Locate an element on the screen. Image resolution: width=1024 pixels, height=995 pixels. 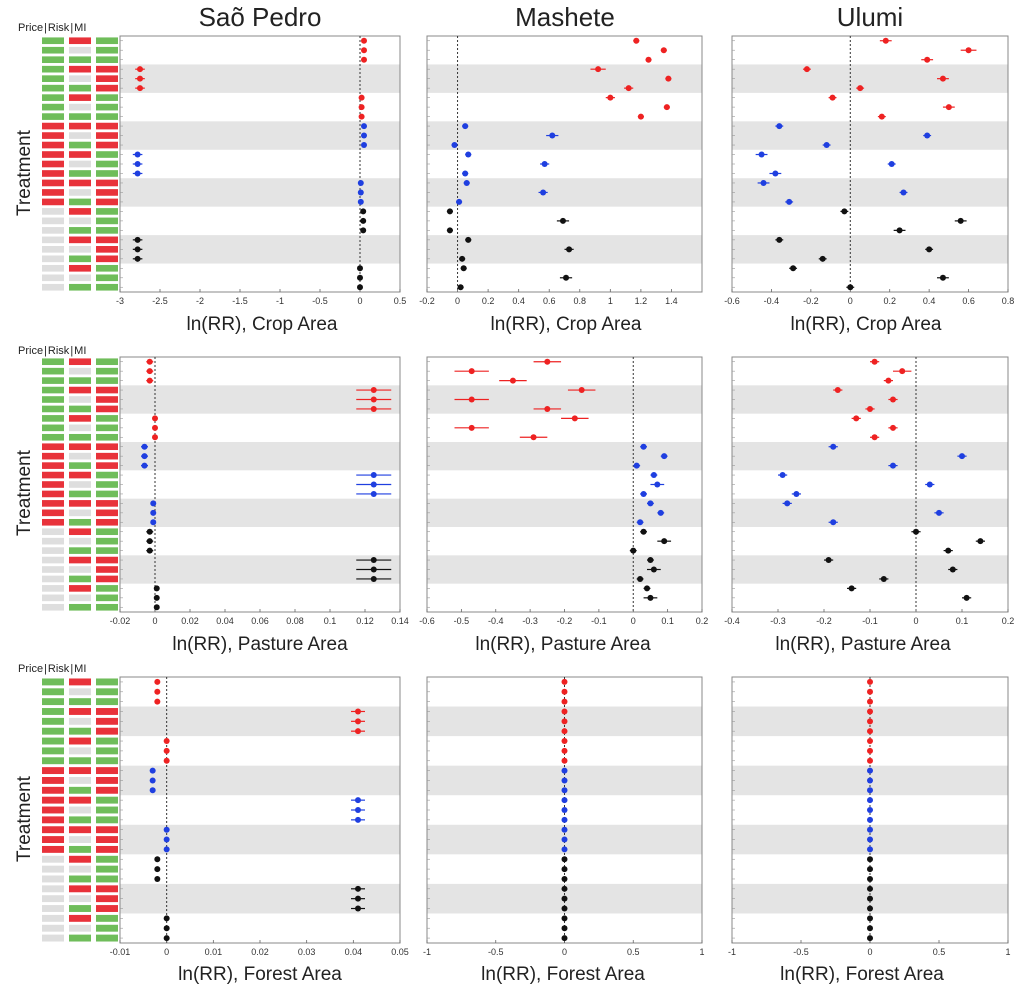
x-tick-label: 0.4 is located at coordinates (929, 301).